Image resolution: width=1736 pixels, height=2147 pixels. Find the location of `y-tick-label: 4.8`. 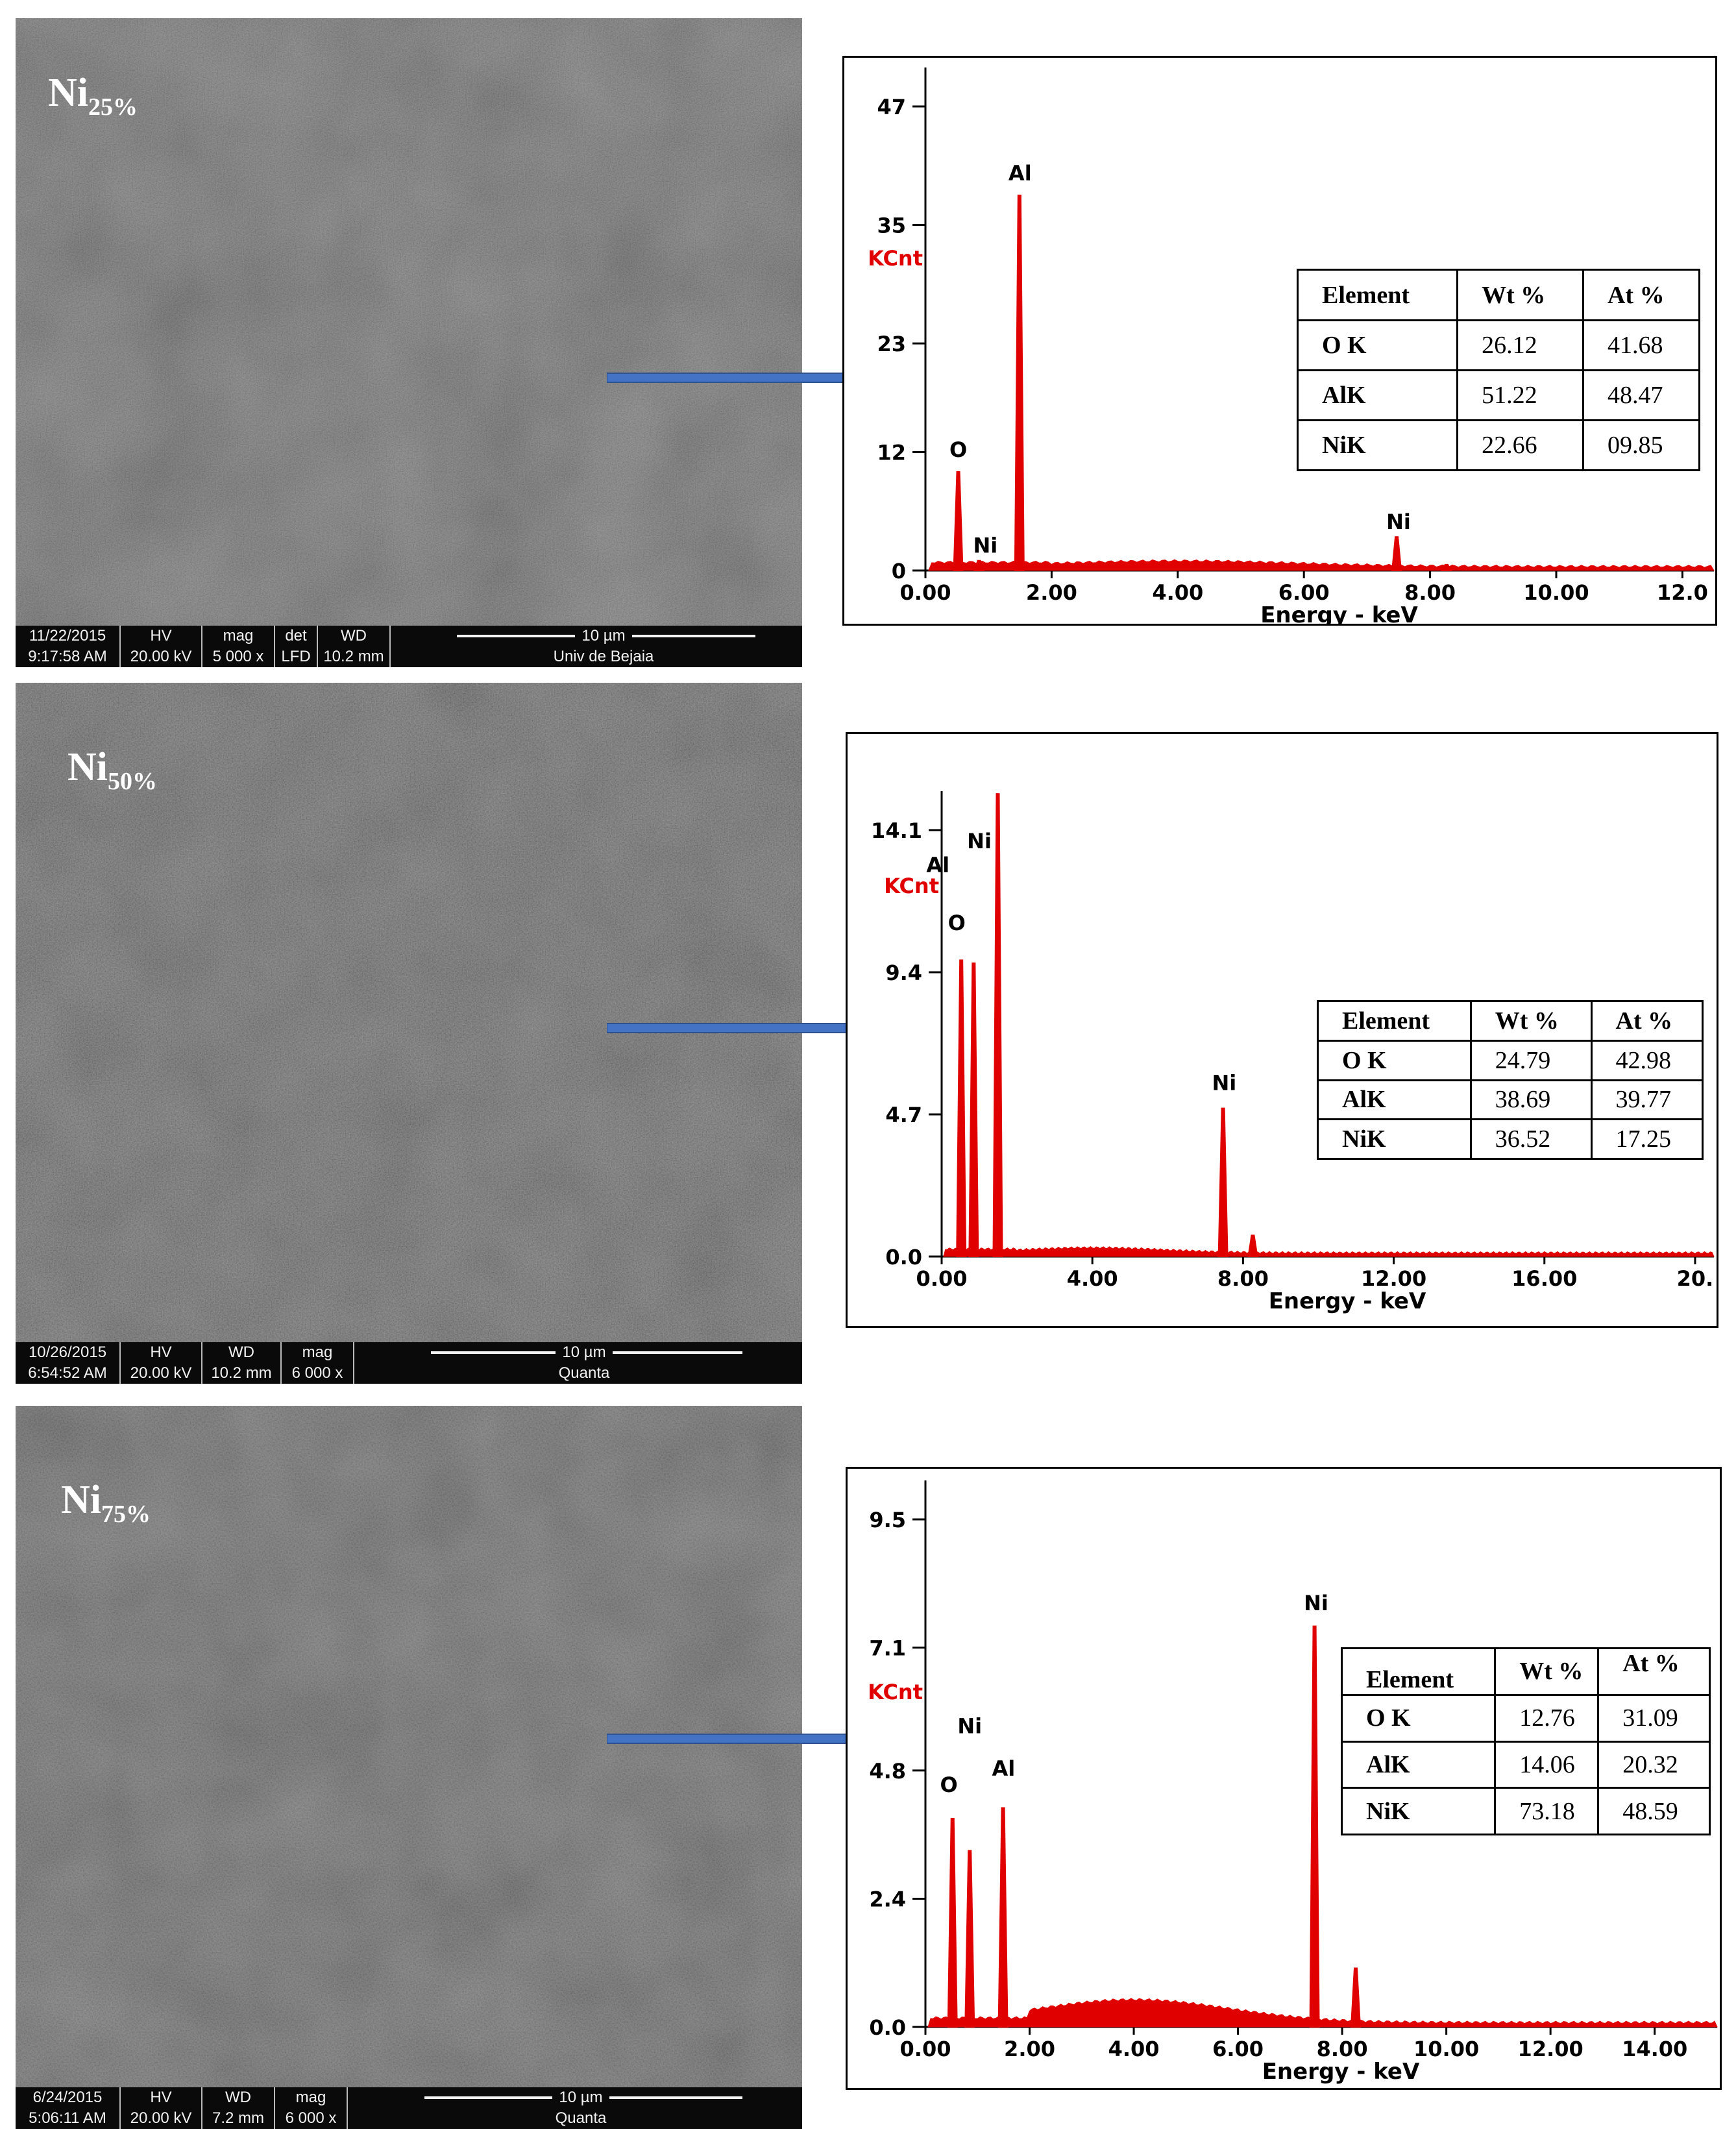

y-tick-label: 4.8 is located at coordinates (887, 1771).